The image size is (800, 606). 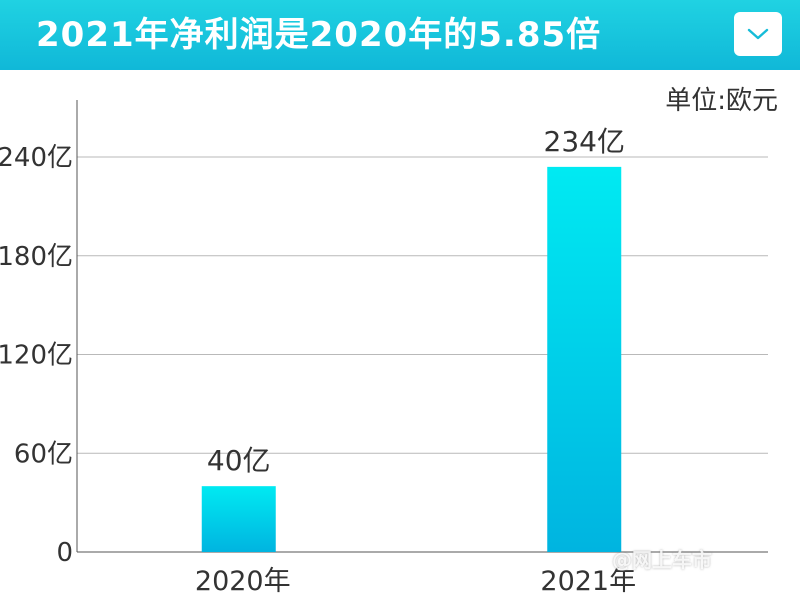 I want to click on bar-2020年, so click(x=238, y=519).